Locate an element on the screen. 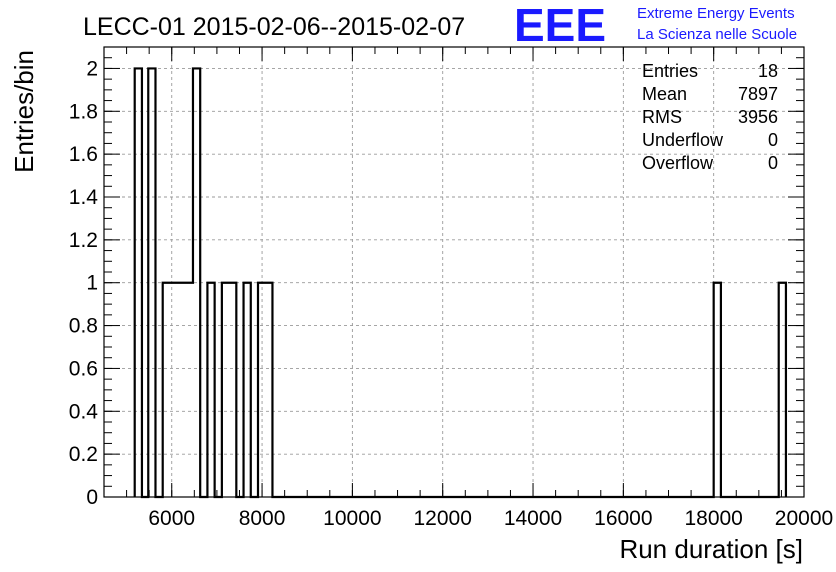 The height and width of the screenshot is (572, 836). logo-line-1: Extreme Energy Events is located at coordinates (716, 13).